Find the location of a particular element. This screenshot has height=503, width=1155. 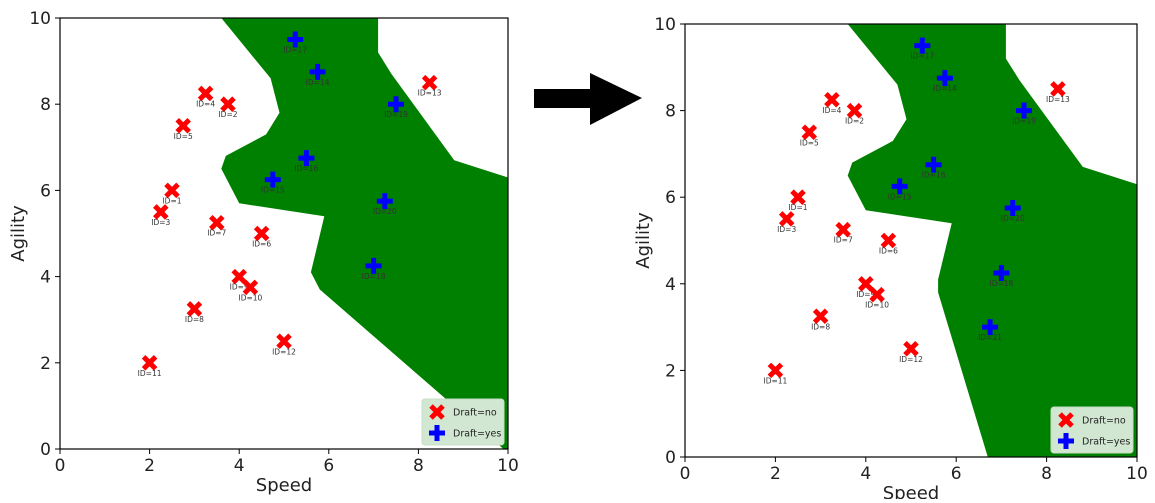

legend: Draft=no Draft=yes is located at coordinates (1092, 430).